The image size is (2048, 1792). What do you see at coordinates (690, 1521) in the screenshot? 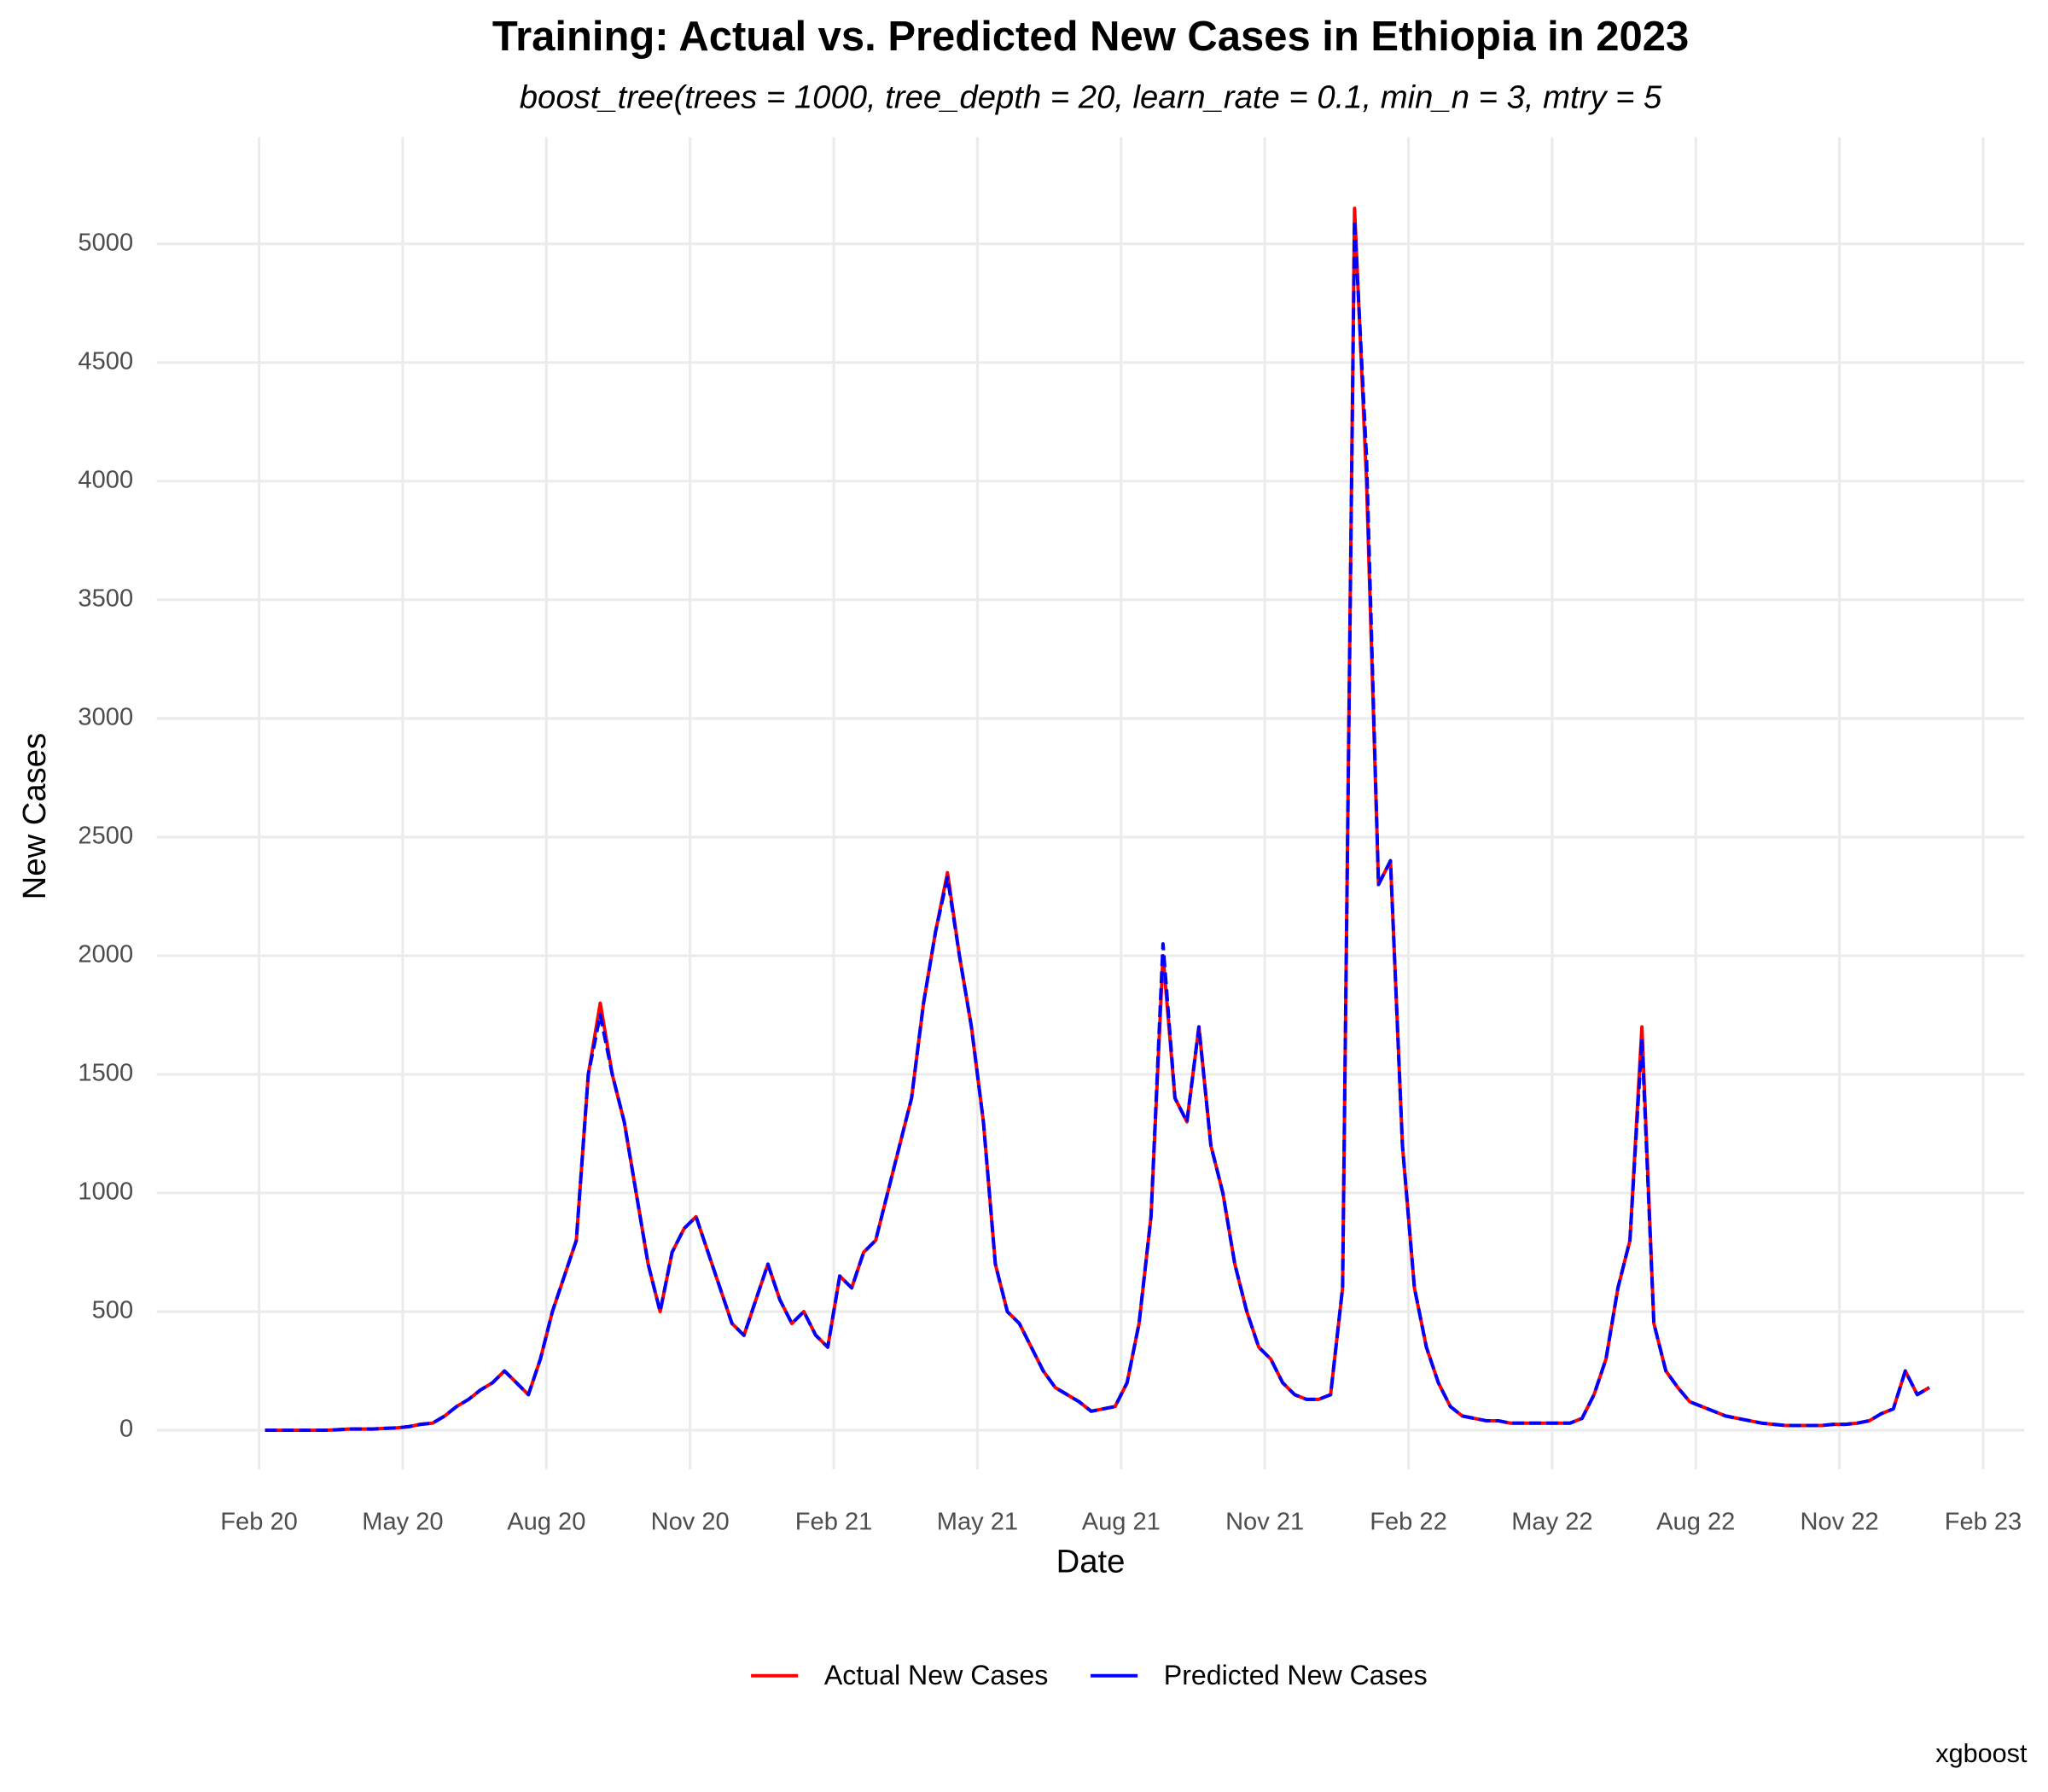
I see `x-tick-label: Nov 20` at bounding box center [690, 1521].